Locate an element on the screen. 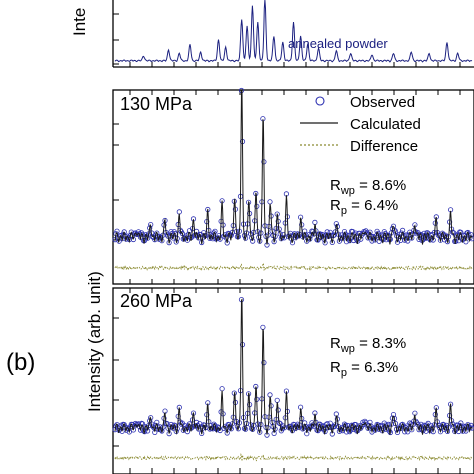 This screenshot has width=474, height=474. rwp-130: Rwp = 8.6% is located at coordinates (368, 187).